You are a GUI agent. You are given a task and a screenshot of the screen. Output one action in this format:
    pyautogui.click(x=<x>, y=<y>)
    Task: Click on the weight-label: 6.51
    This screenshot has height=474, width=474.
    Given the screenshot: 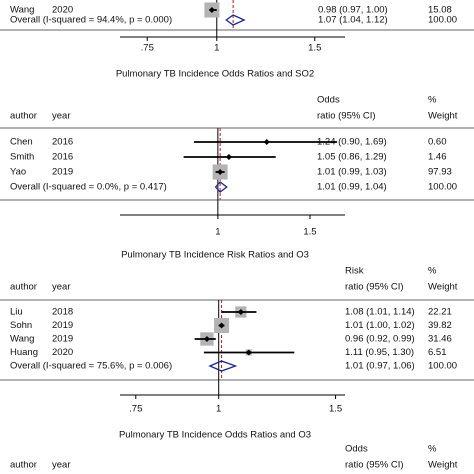 What is the action you would take?
    pyautogui.click(x=437, y=352)
    